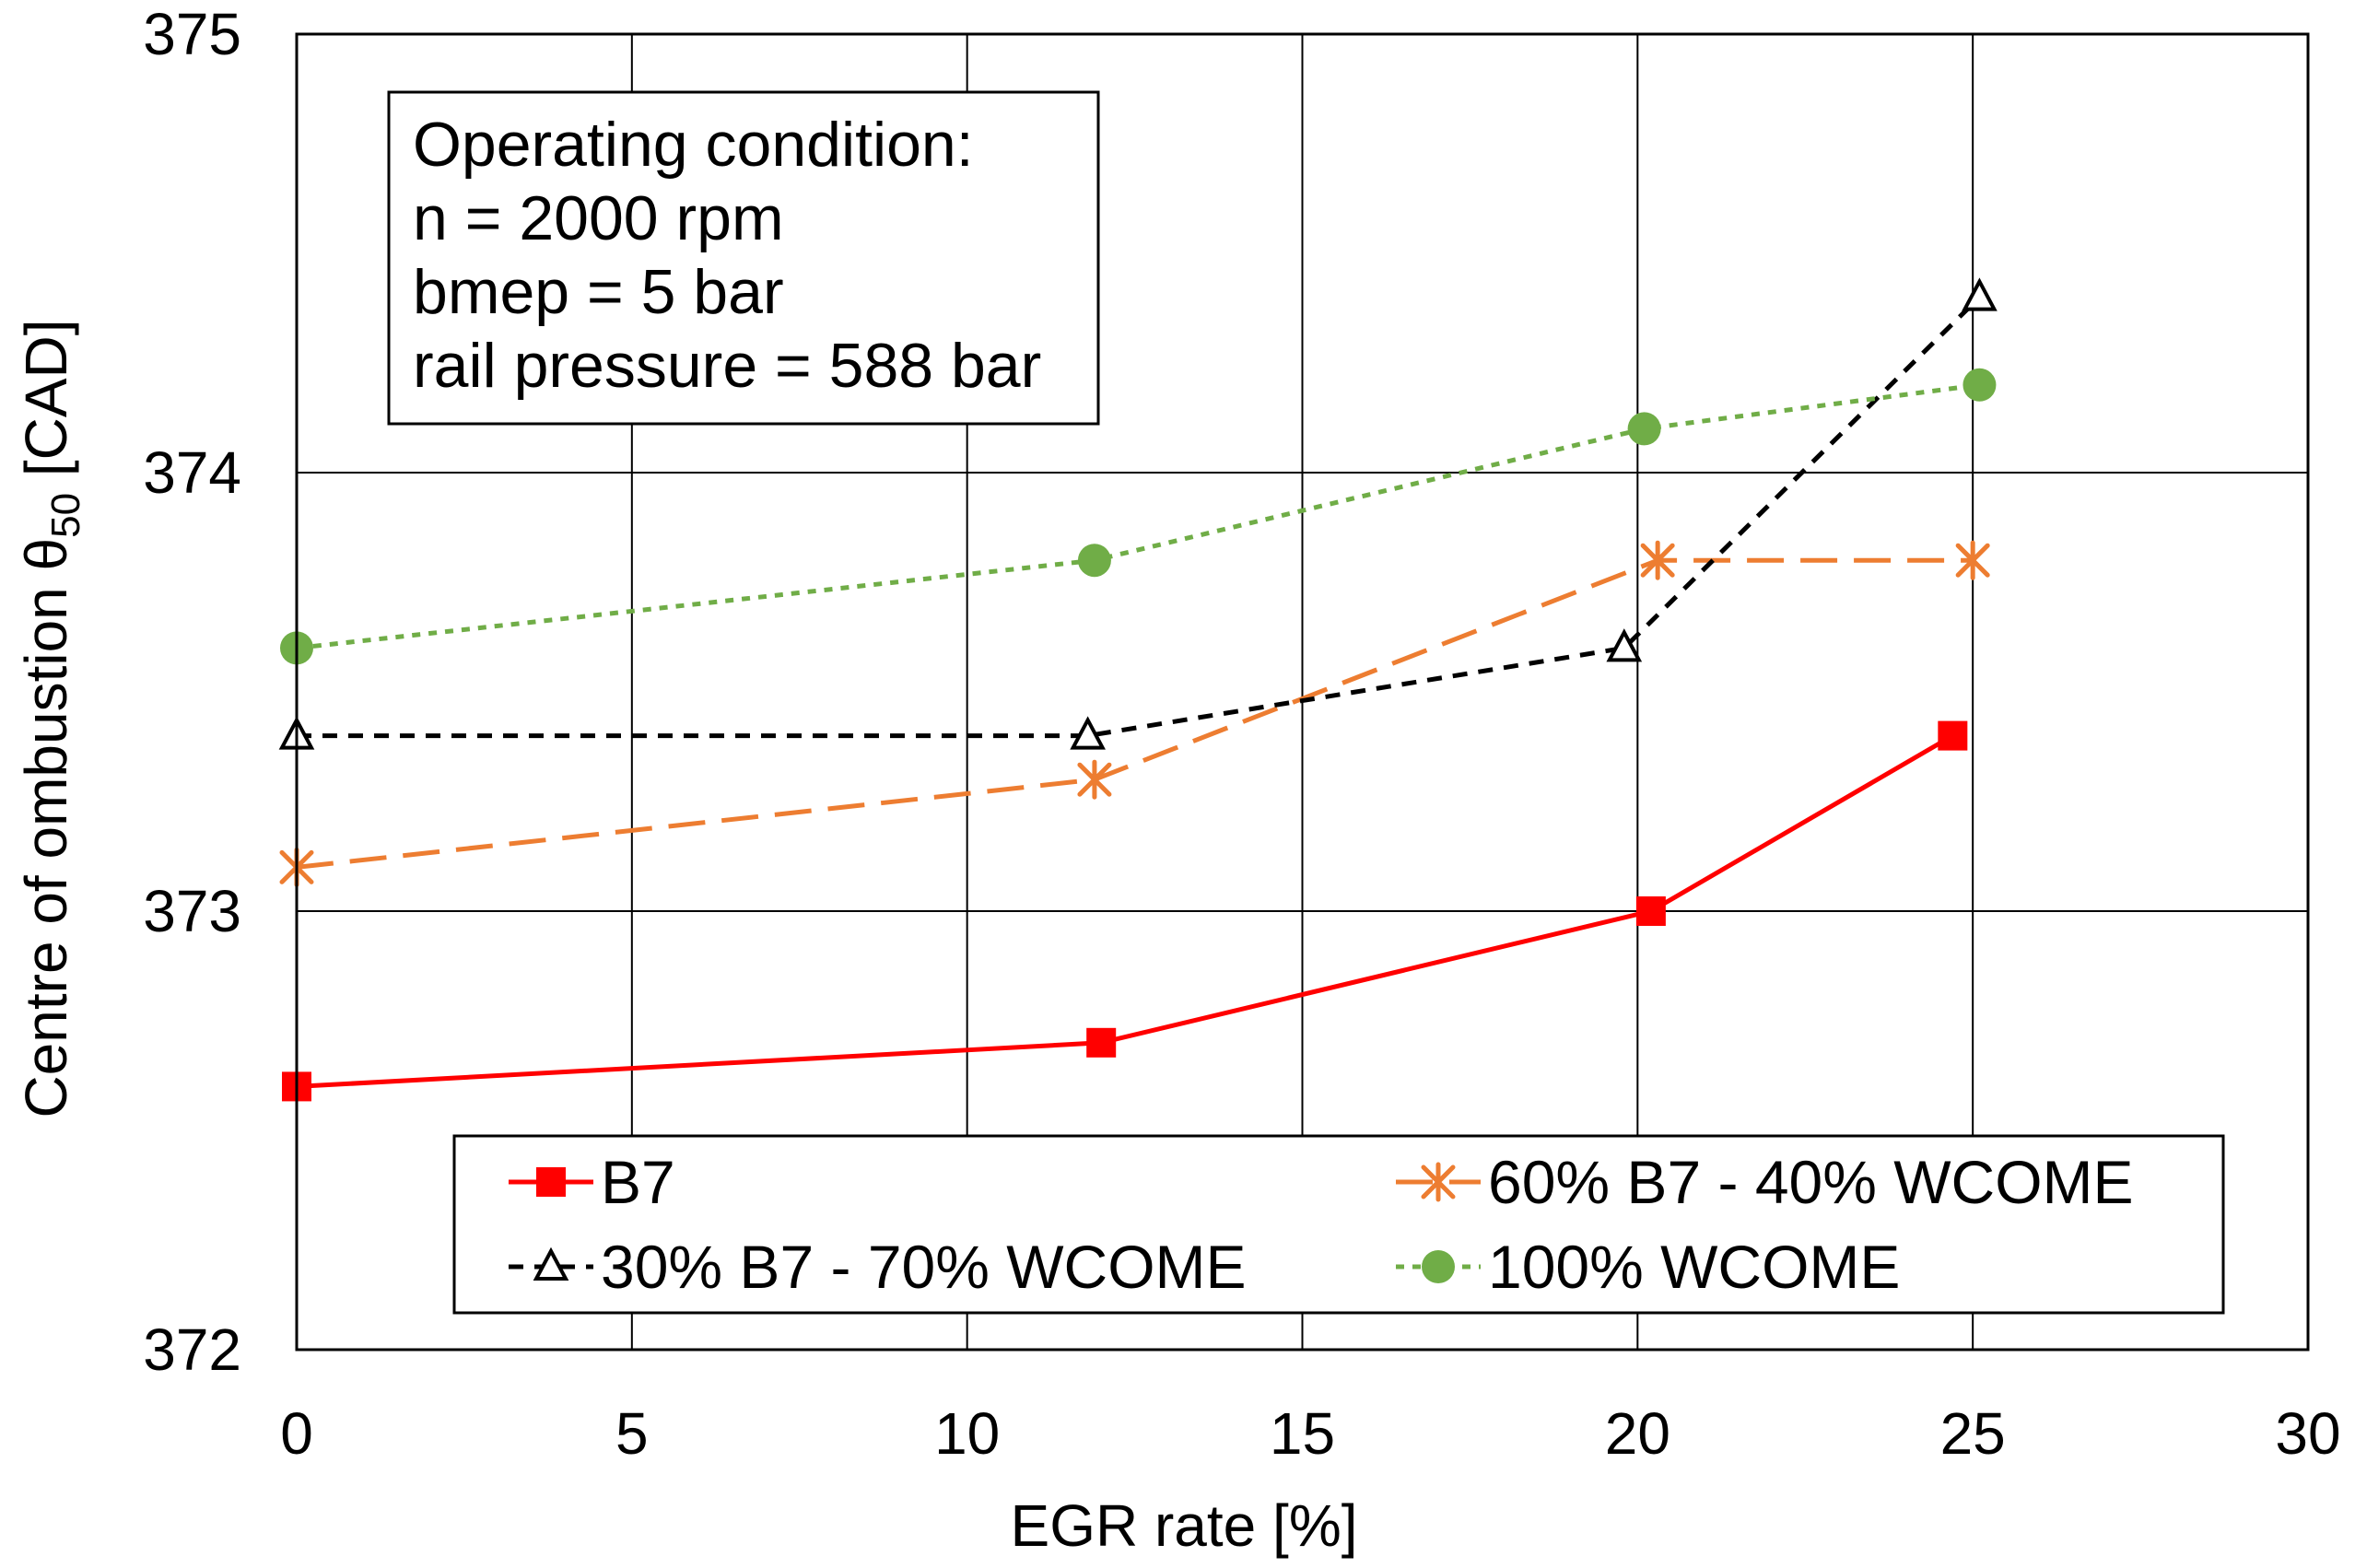 The image size is (2355, 1568). What do you see at coordinates (46, 405) in the screenshot?
I see `y-axis-title-tail: [CAD]` at bounding box center [46, 405].